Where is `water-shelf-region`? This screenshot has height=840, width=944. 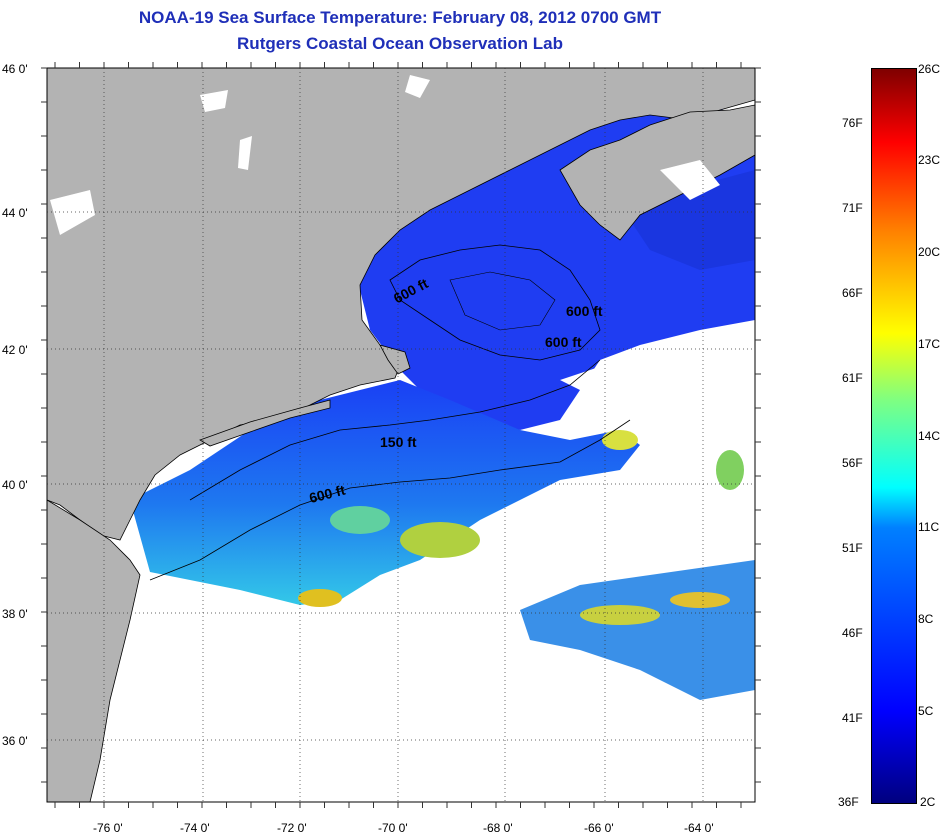 water-shelf-region is located at coordinates (385, 492).